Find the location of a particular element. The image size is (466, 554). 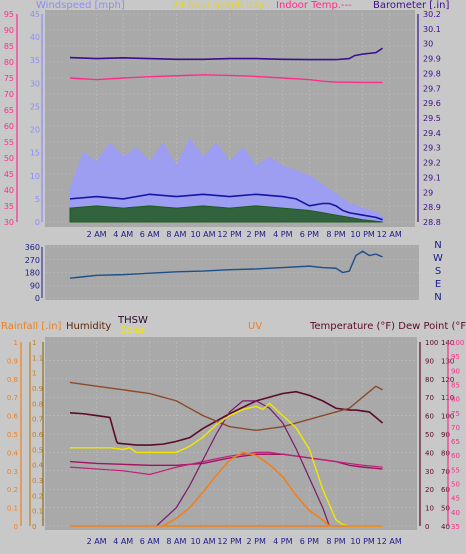

percent-axis-tick: 90 is located at coordinates (429, 361).